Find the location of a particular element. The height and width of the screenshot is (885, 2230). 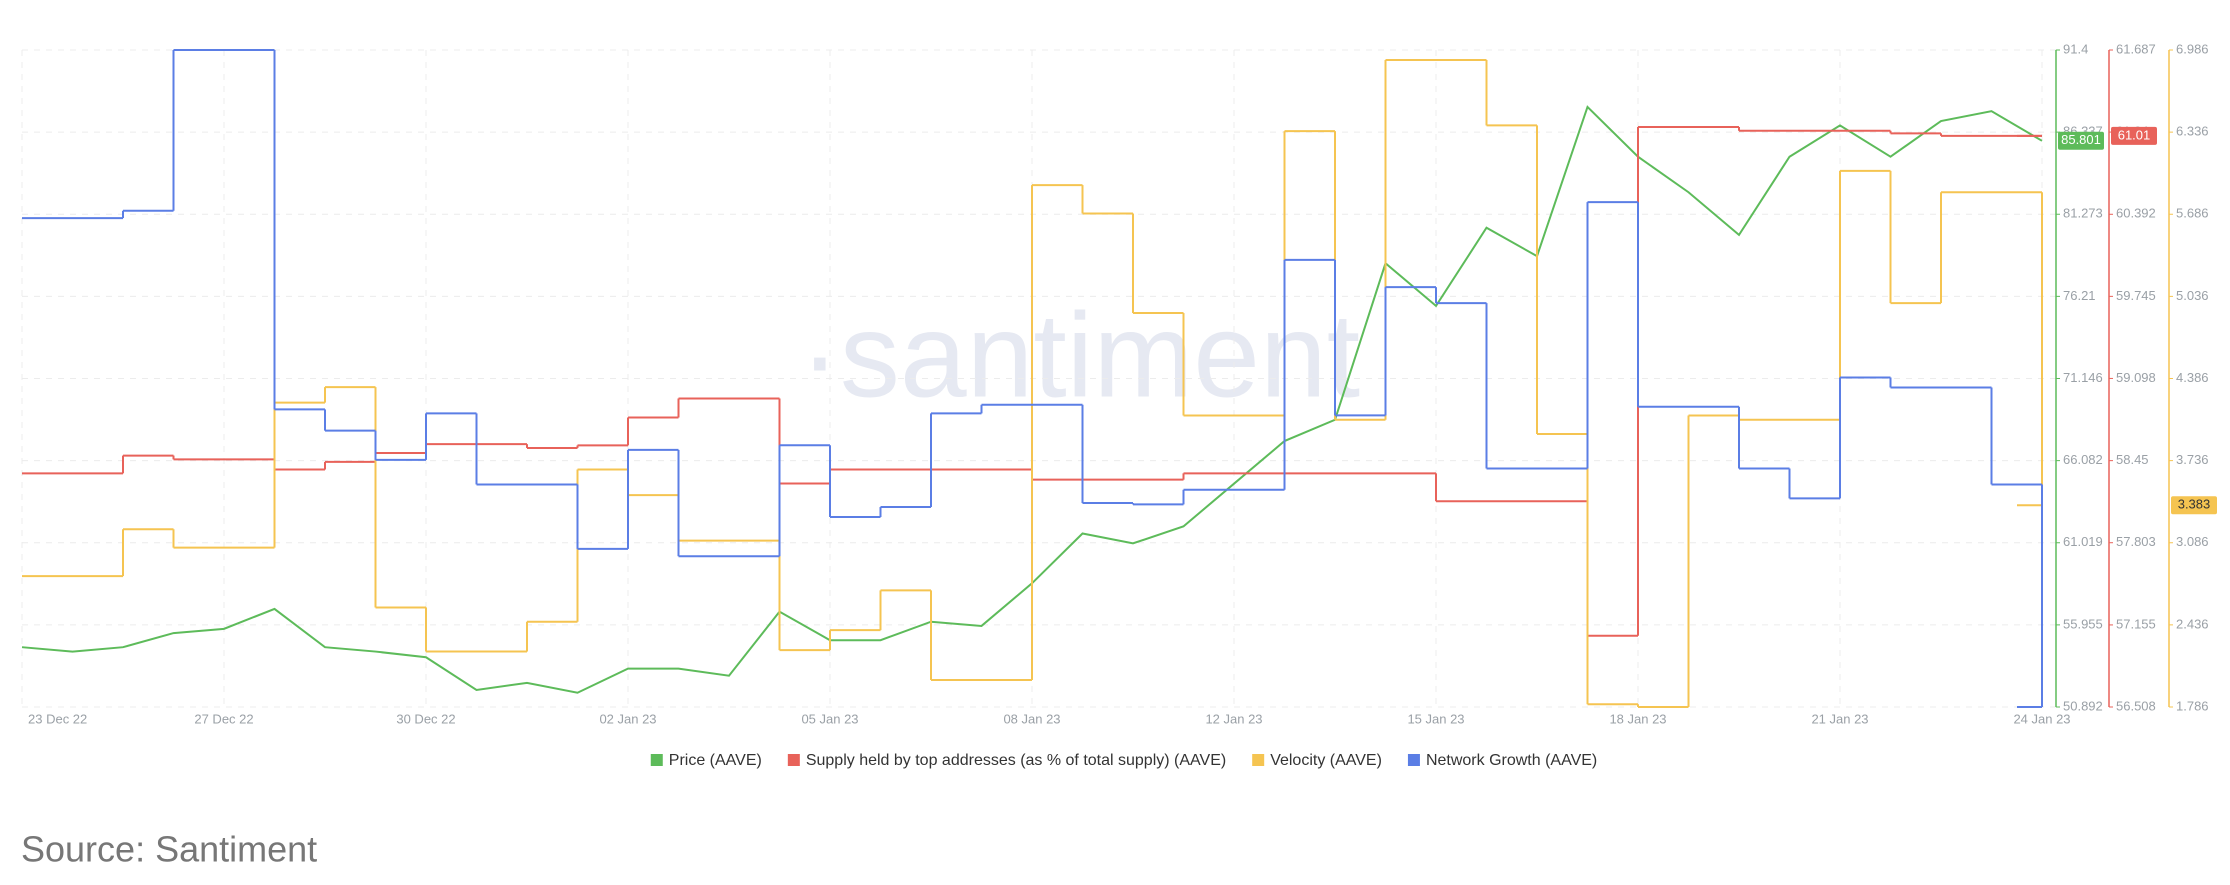

y-tick-label: 3.736 is located at coordinates (2192, 459).